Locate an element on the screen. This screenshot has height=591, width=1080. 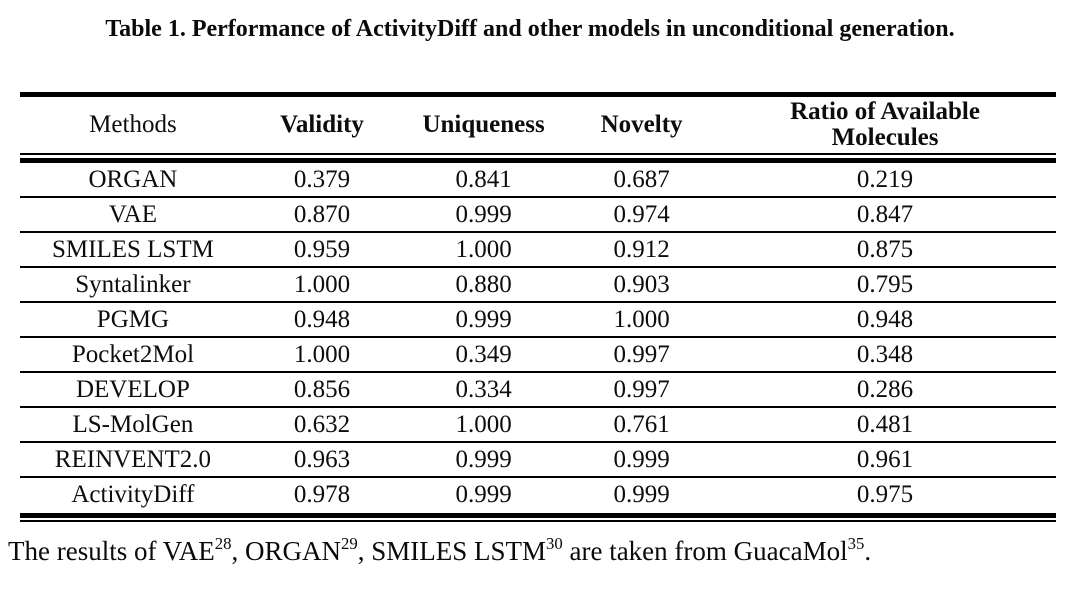
table-row: VAE 0.870 0.999 0.974 0.847 is located at coordinates (538, 215).